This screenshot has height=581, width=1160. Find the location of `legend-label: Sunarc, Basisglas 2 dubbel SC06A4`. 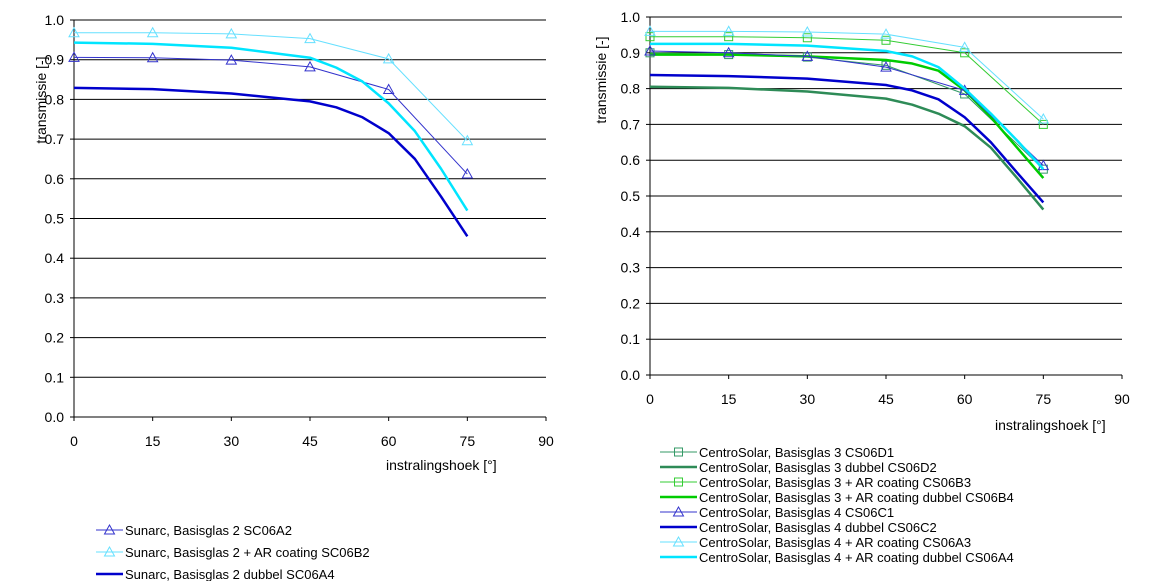

legend-label: Sunarc, Basisglas 2 dubbel SC06A4 is located at coordinates (230, 574).